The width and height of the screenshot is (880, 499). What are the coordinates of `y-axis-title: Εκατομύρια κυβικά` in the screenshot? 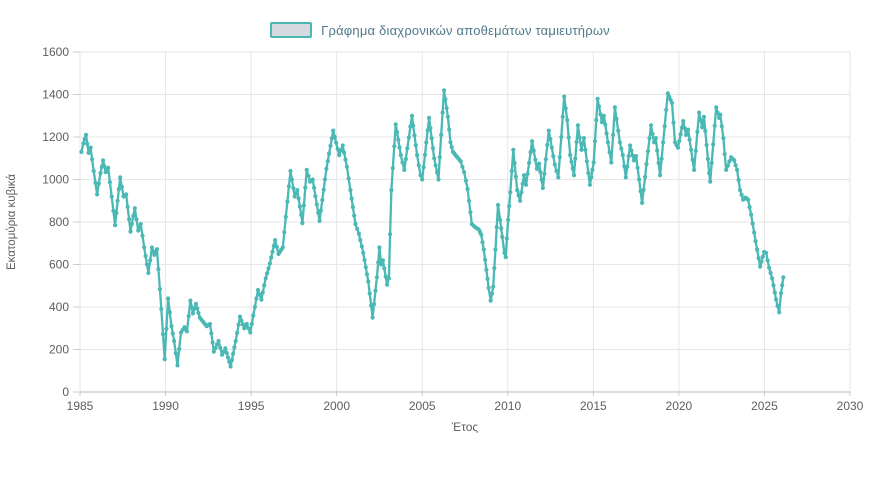 It's located at (12, 222).